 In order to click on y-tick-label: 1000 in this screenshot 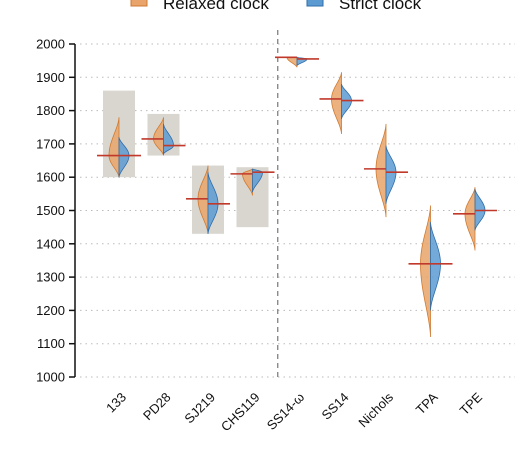, I will do `click(50, 377)`.